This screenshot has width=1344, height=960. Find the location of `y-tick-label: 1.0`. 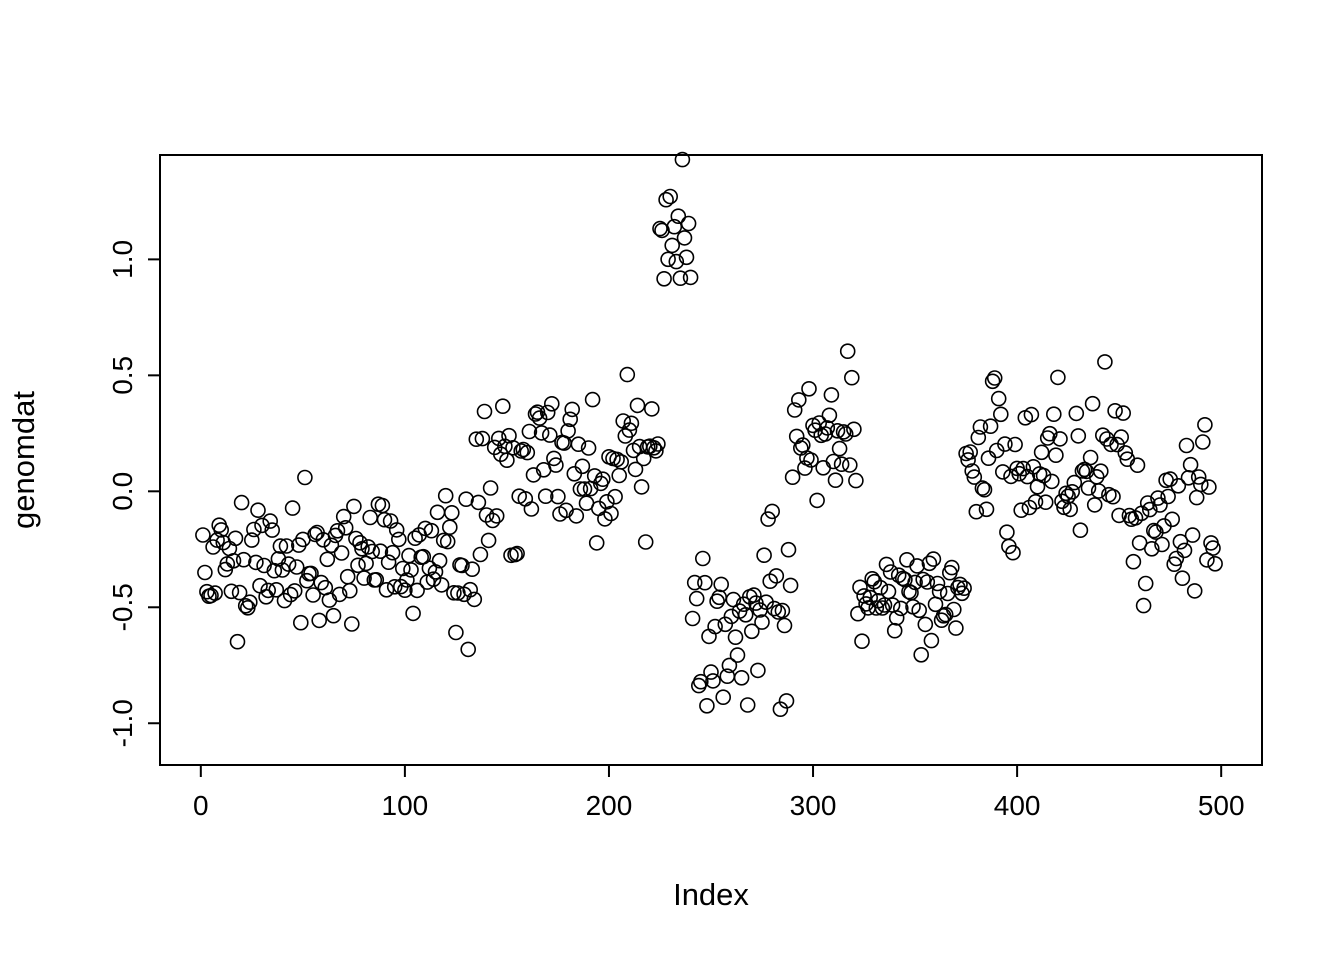

y-tick-label: 1.0 is located at coordinates (122, 259).